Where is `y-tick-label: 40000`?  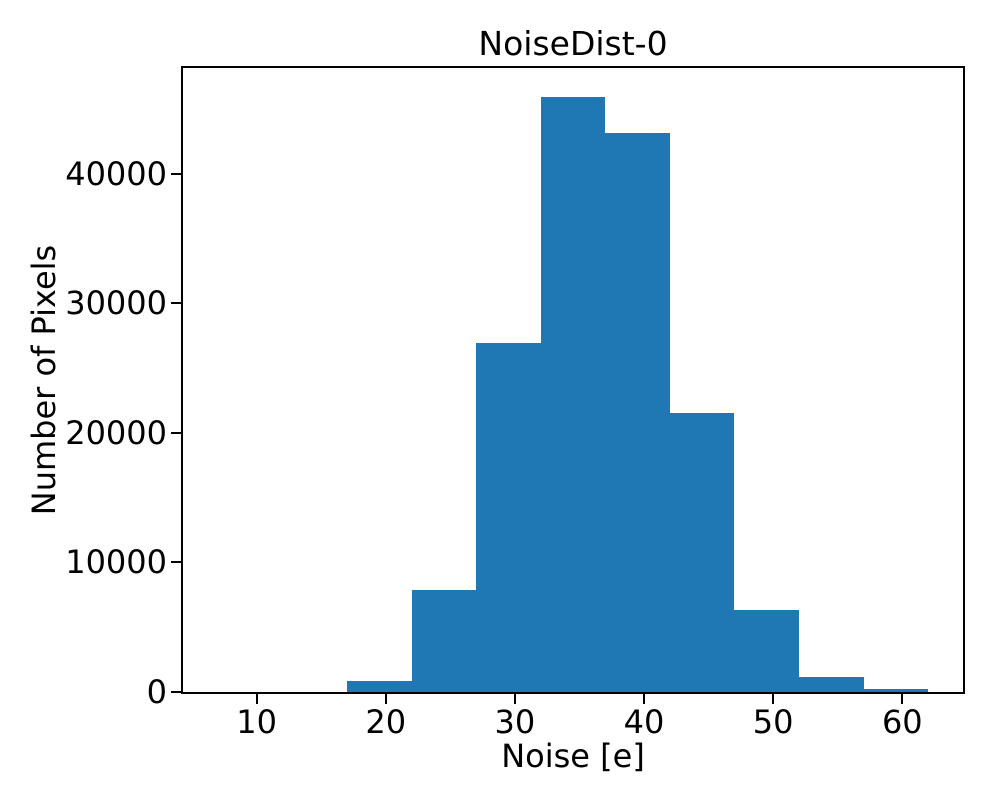 y-tick-label: 40000 is located at coordinates (116, 173).